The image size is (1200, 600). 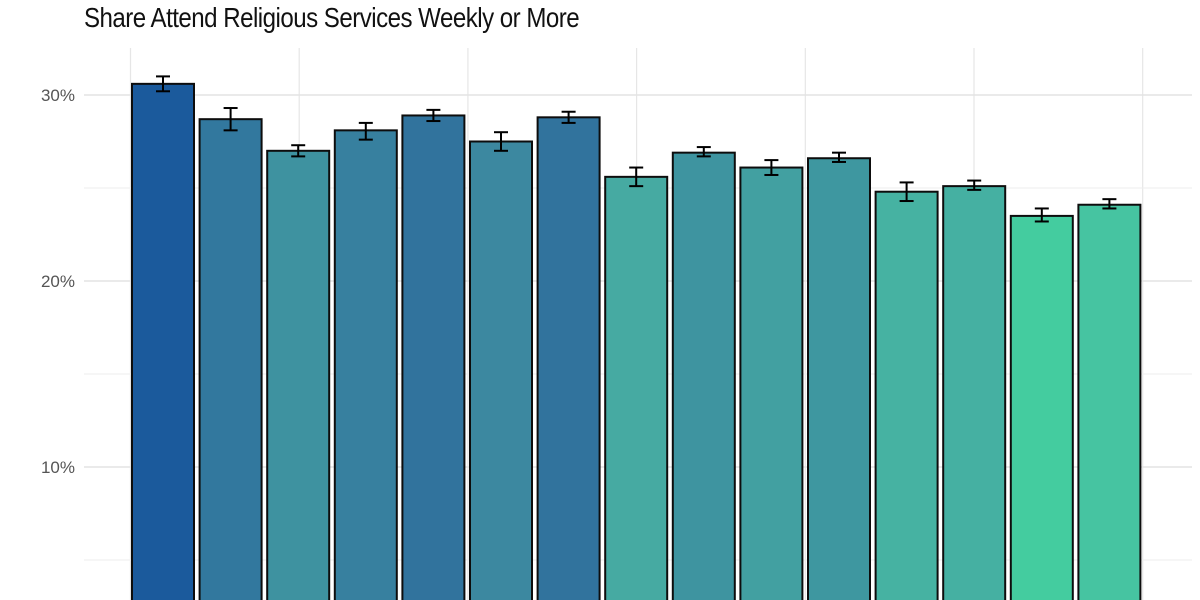 I want to click on y-axis: 10% 20% 30%, so click(x=58, y=281).